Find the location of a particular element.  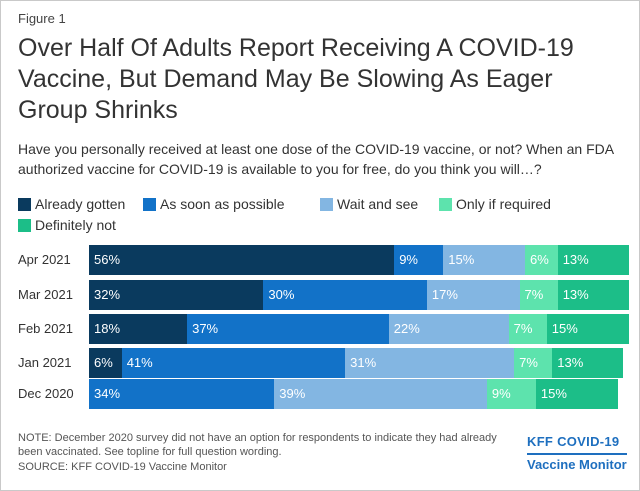

row-label: Mar 2021 is located at coordinates (45, 294).